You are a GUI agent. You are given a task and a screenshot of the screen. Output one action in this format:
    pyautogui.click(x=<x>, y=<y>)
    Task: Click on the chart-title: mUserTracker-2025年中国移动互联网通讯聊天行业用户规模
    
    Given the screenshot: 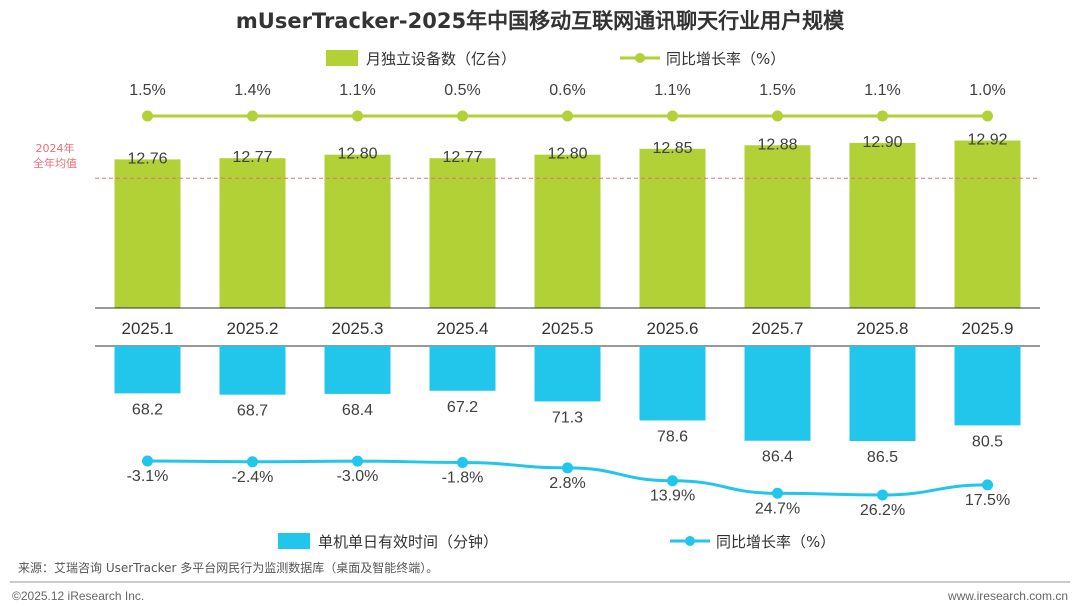 What is the action you would take?
    pyautogui.click(x=540, y=21)
    